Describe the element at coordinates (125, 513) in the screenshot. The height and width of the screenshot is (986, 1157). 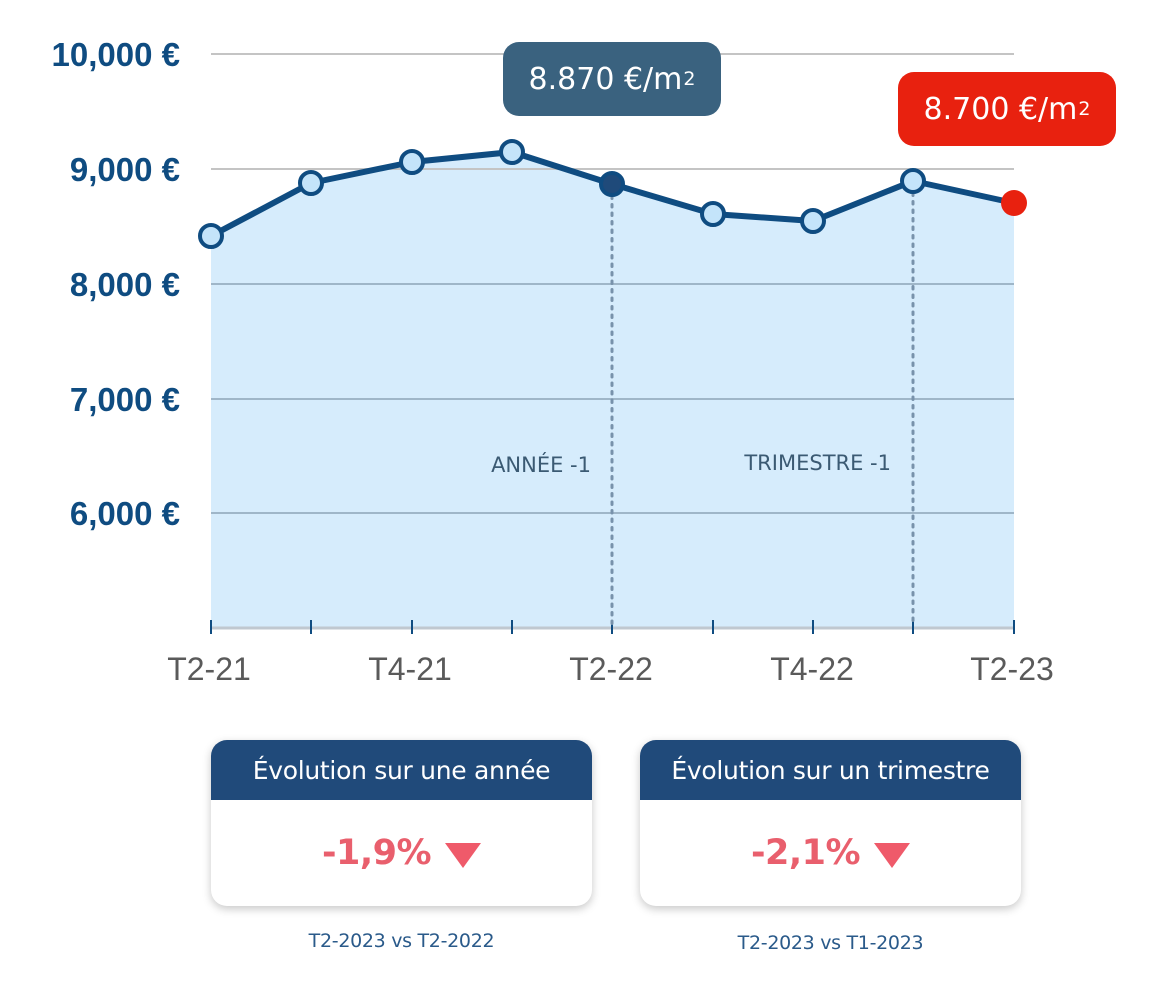
I see `y-label: 6,000 €` at that location.